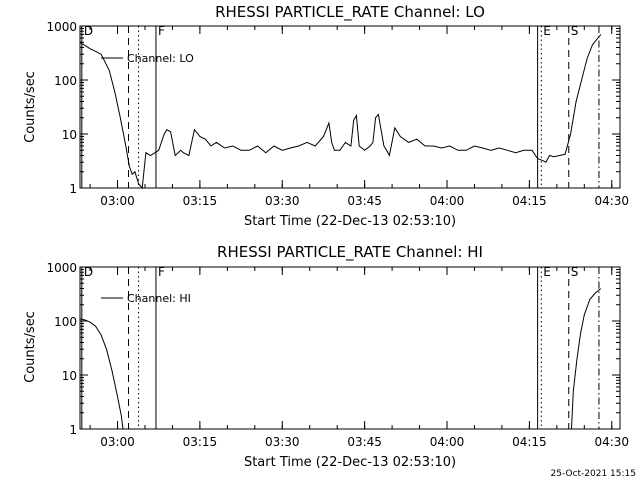 This screenshot has width=640, height=480. What do you see at coordinates (593, 474) in the screenshot?
I see `footer-timestamp: 25-Oct-2021 15:15` at bounding box center [593, 474].